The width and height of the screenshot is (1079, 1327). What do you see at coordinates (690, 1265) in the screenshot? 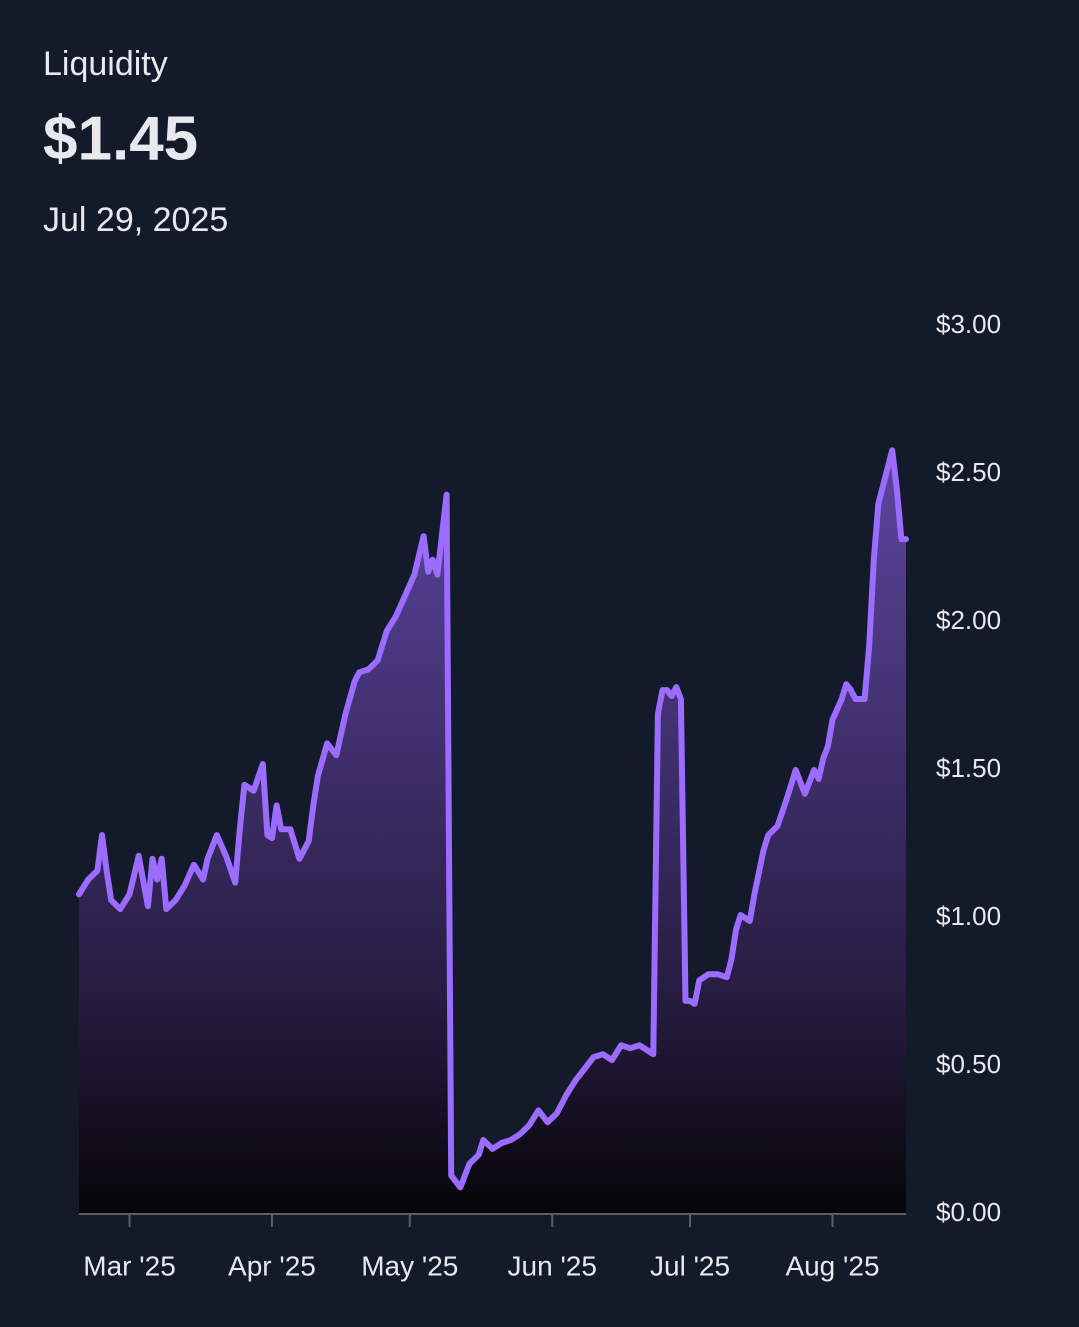
I see `x-tick-label: Jul '25` at bounding box center [690, 1265].